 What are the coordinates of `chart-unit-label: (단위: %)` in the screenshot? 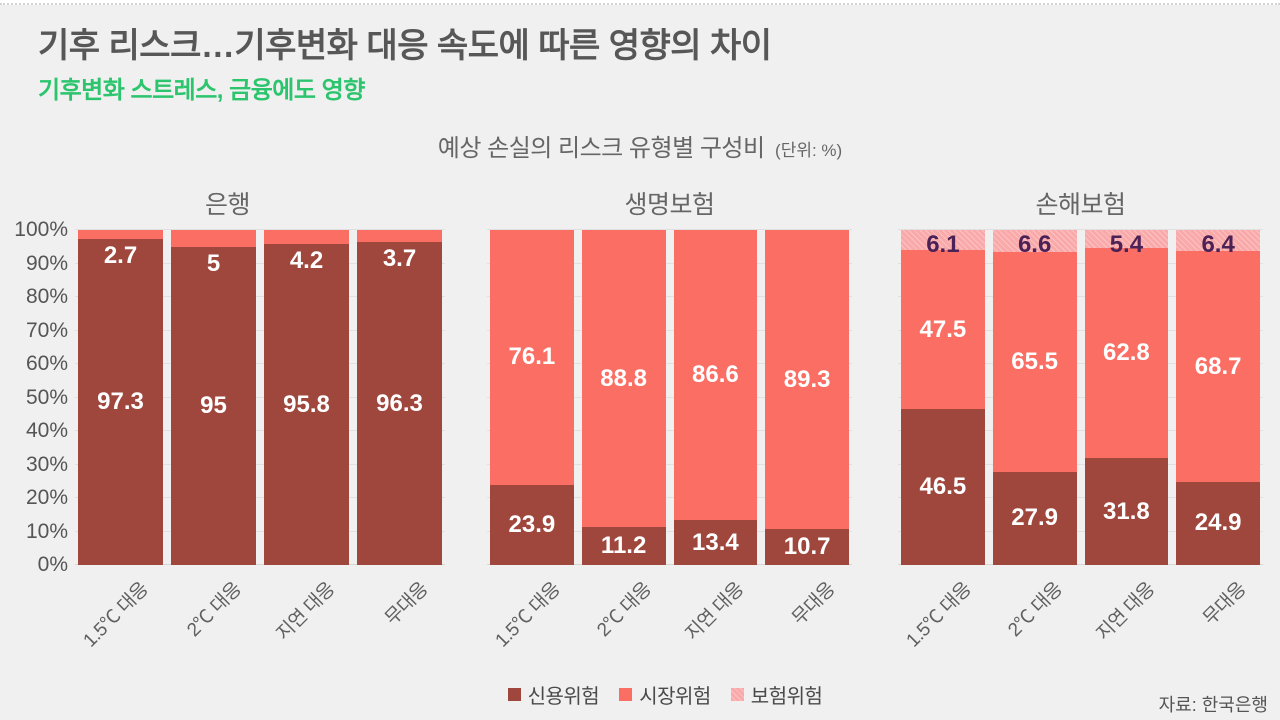 It's located at (809, 150).